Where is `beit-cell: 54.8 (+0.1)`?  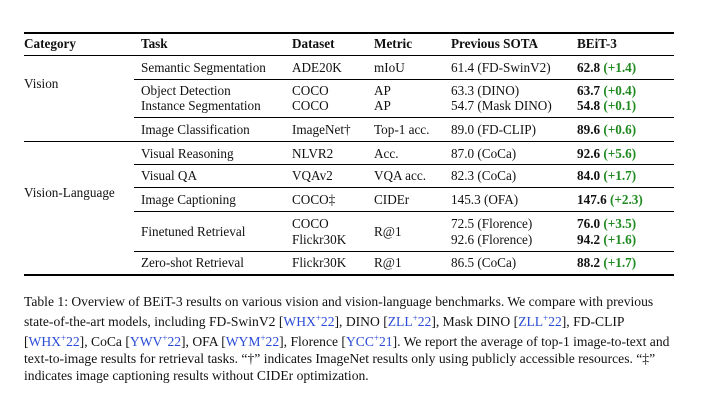
beit-cell: 54.8 (+0.1) is located at coordinates (606, 106).